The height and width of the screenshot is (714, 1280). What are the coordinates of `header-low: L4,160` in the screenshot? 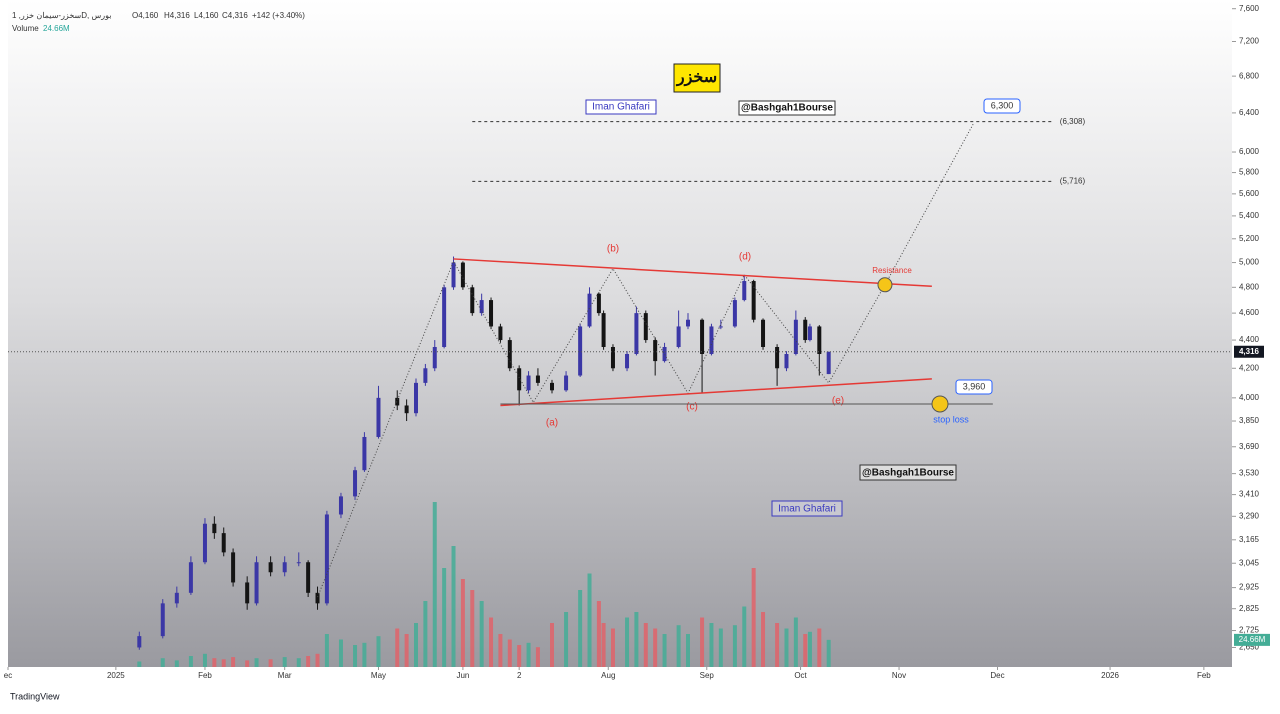 It's located at (206, 15).